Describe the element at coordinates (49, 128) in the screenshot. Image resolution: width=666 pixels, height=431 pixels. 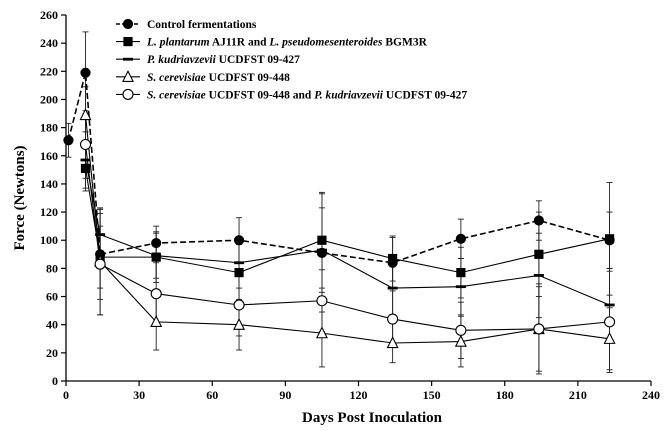
I see `y-tick-label: 180` at that location.